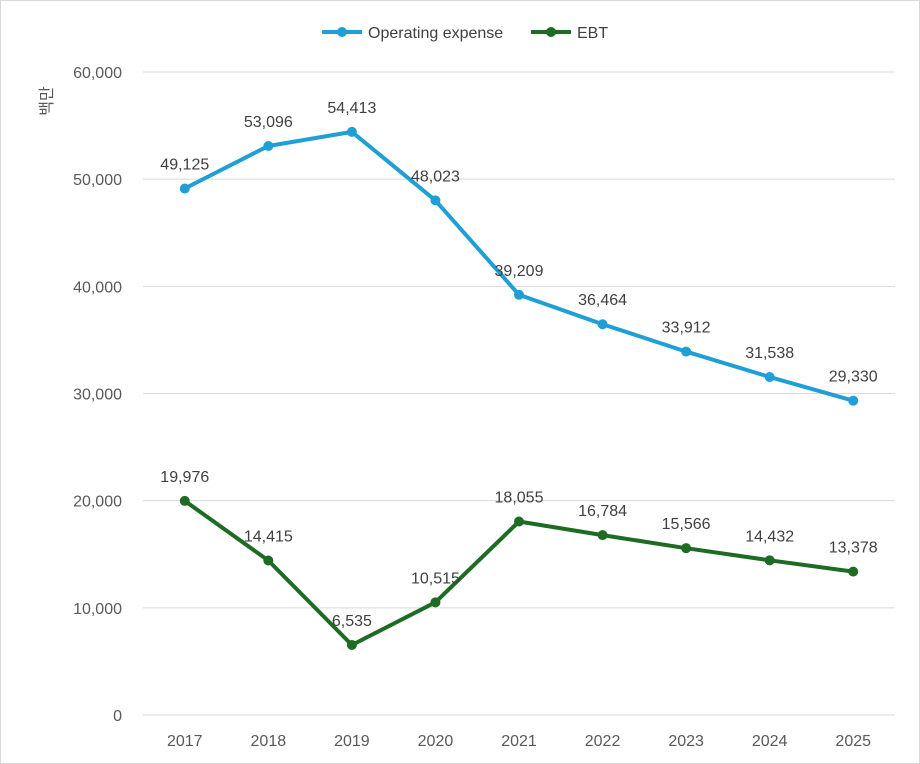  Describe the element at coordinates (686, 741) in the screenshot. I see `x-tick-label: 2023` at that location.